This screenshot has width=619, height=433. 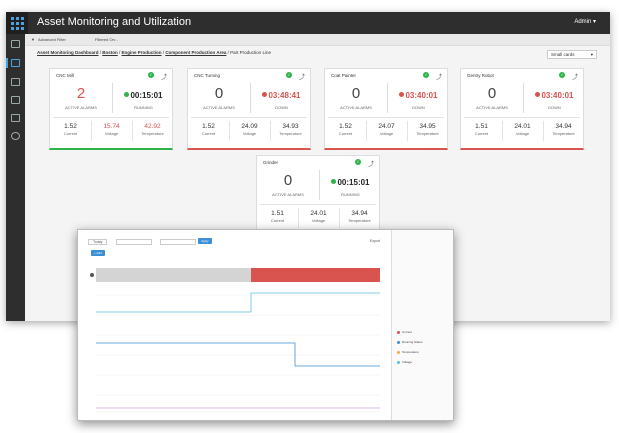 What do you see at coordinates (427, 129) in the screenshot?
I see `metric-temperature: 34.95 Temperature` at bounding box center [427, 129].